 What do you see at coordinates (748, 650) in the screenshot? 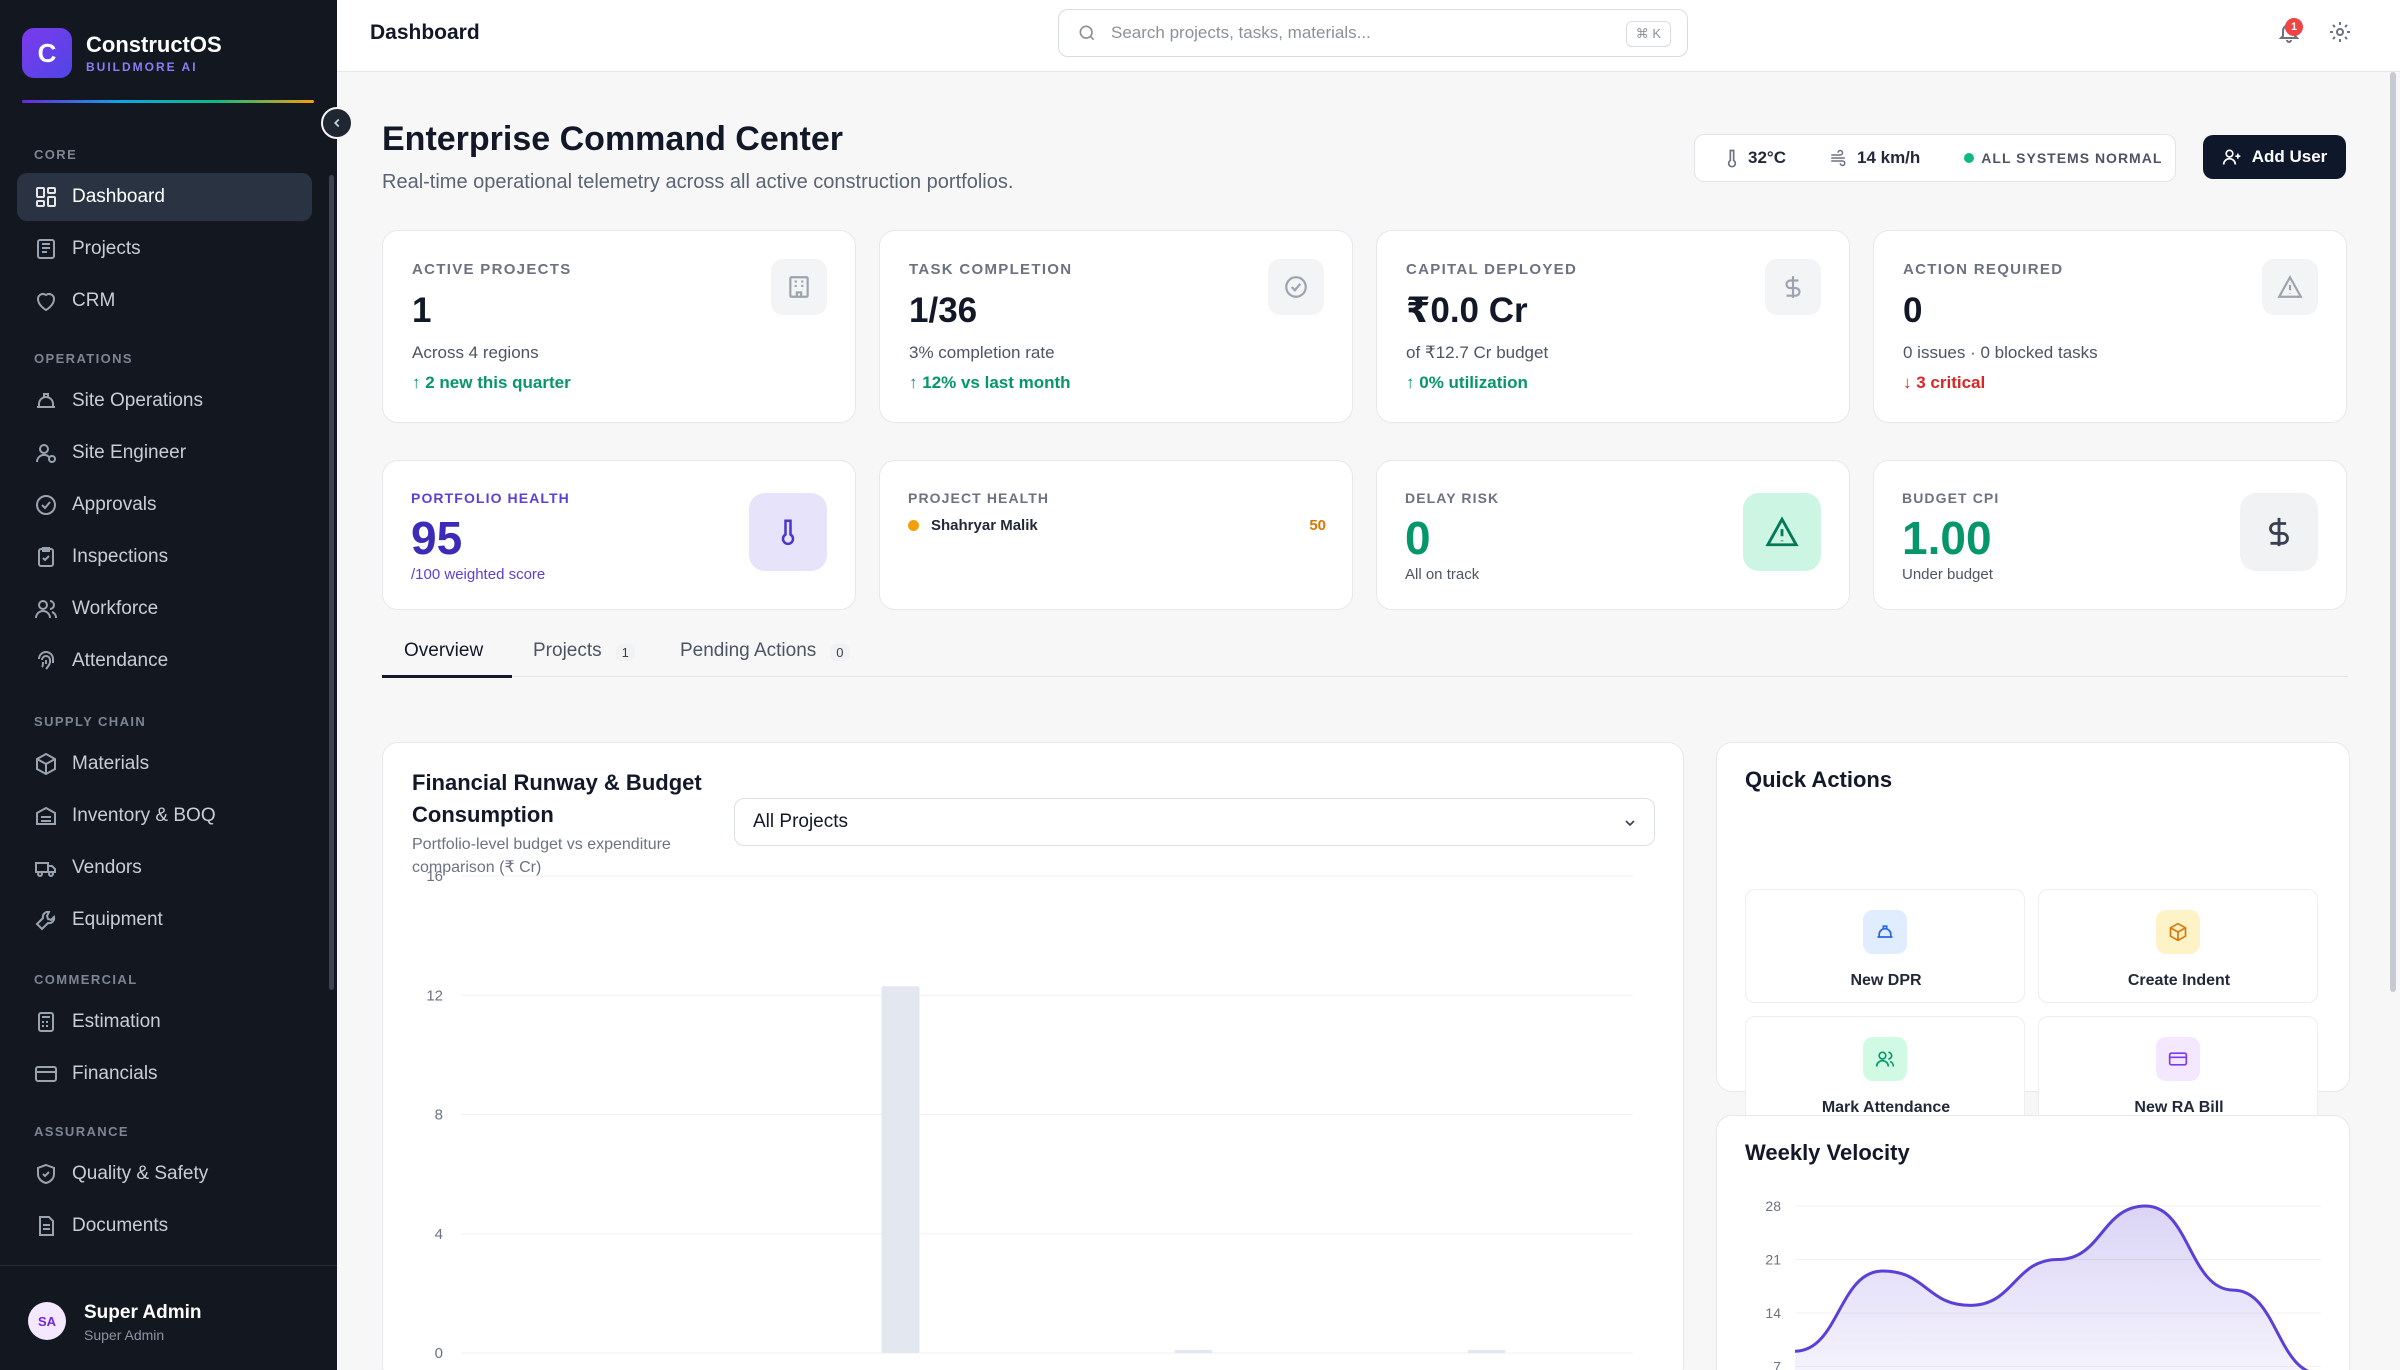
I see `tab-label: Pending Actions` at bounding box center [748, 650].